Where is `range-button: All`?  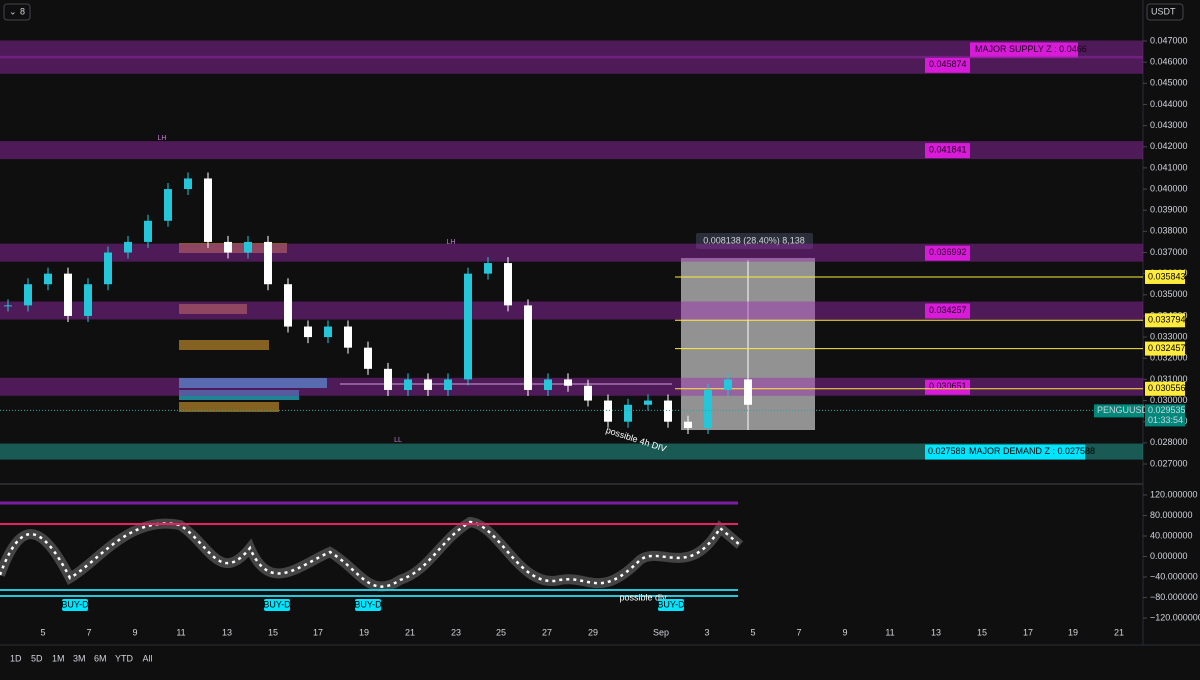 range-button: All is located at coordinates (148, 658).